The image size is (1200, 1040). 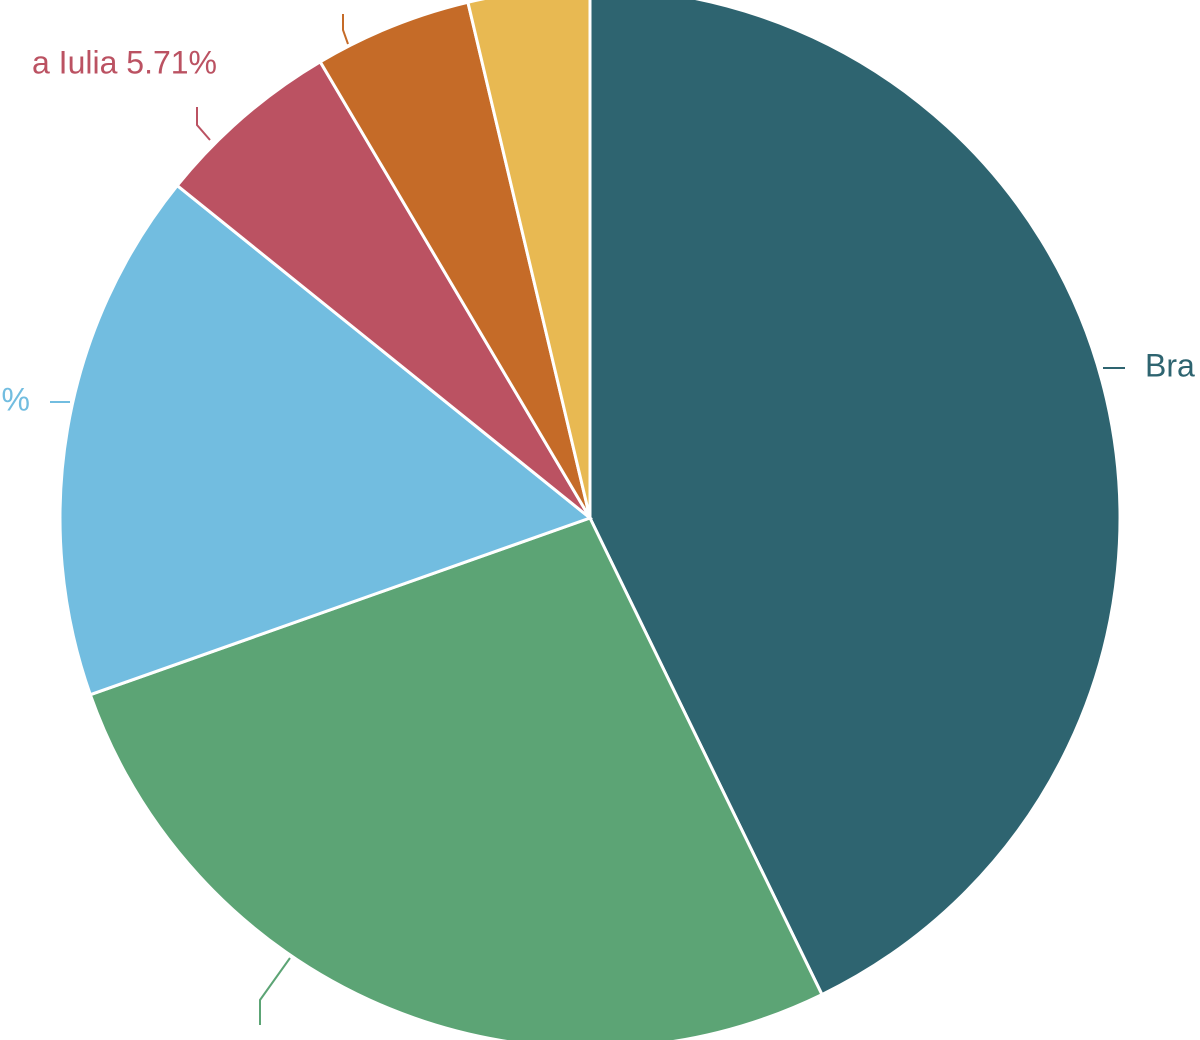 I want to click on slice-label: Bra, so click(x=1170, y=365).